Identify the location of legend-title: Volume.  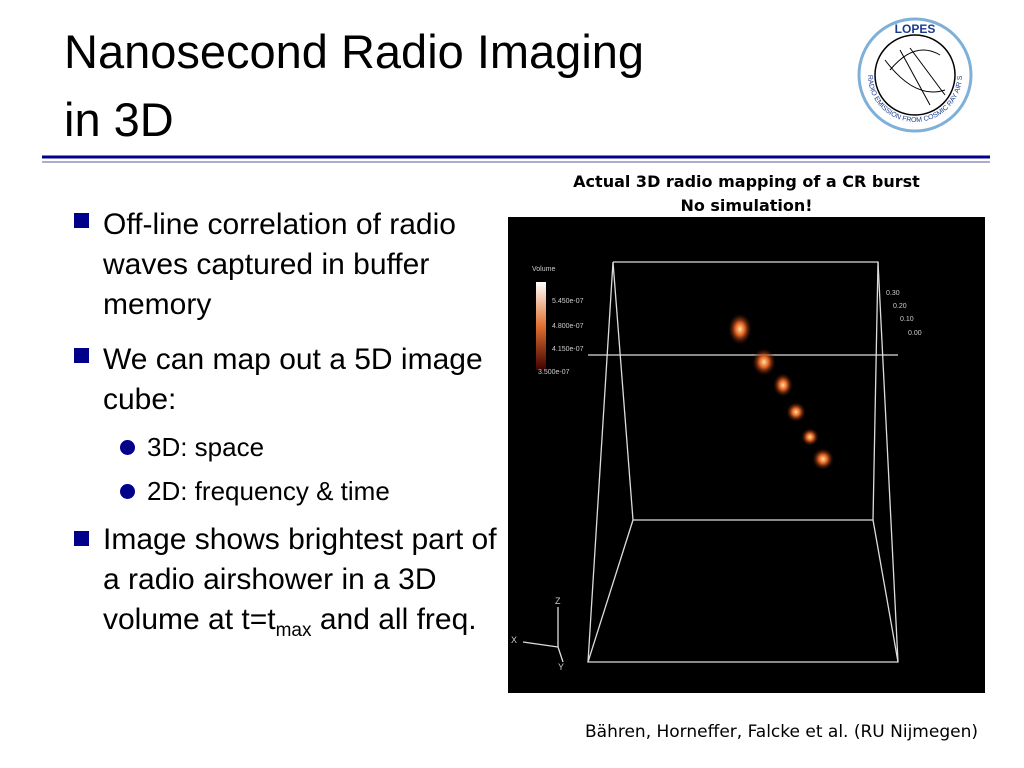
(543, 269).